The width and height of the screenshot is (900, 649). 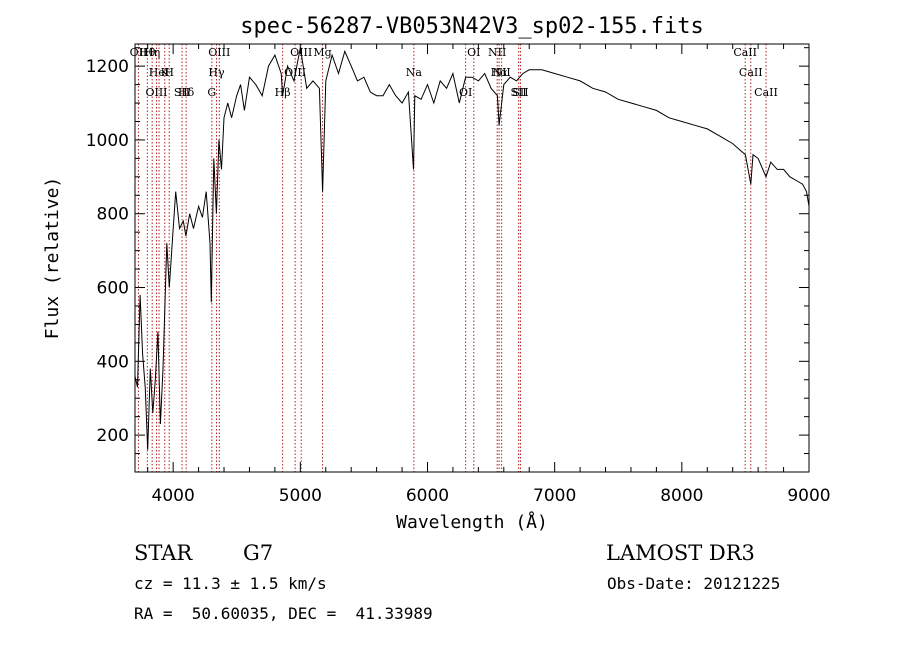 What do you see at coordinates (113, 289) in the screenshot?
I see `y-tick-label: 600` at bounding box center [113, 289].